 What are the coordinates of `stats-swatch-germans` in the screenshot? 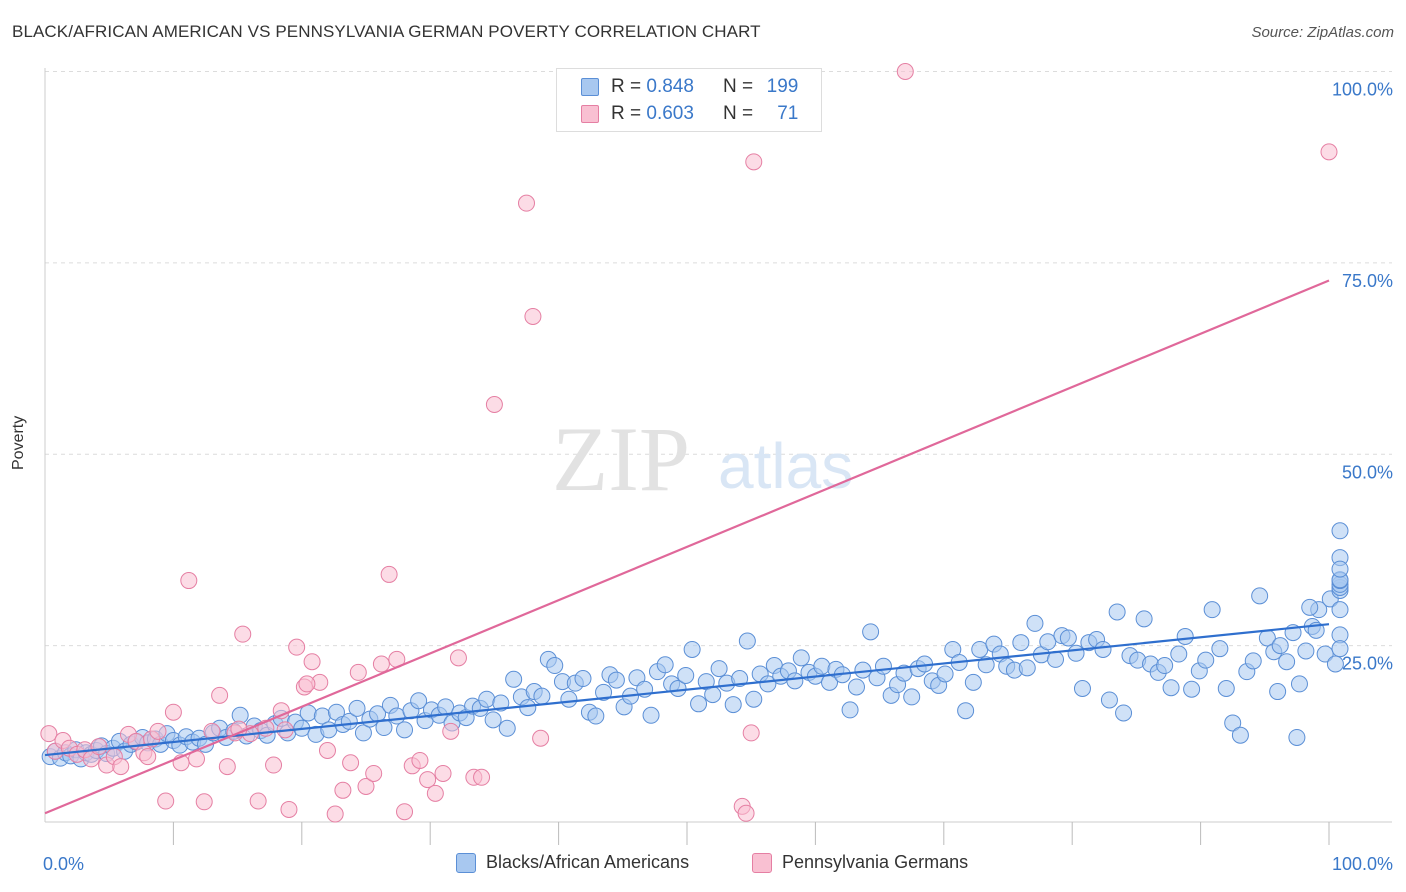 It's located at (590, 114).